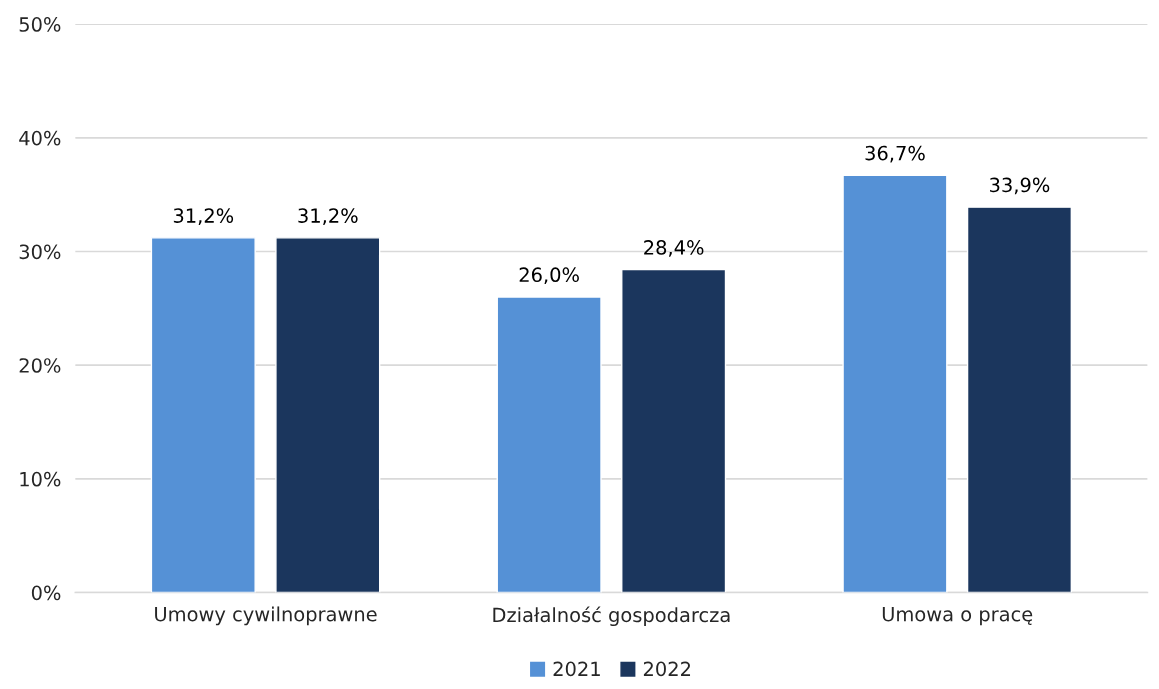 The width and height of the screenshot is (1159, 689). I want to click on x-tick-label: Działalność gospodarcza, so click(611, 616).